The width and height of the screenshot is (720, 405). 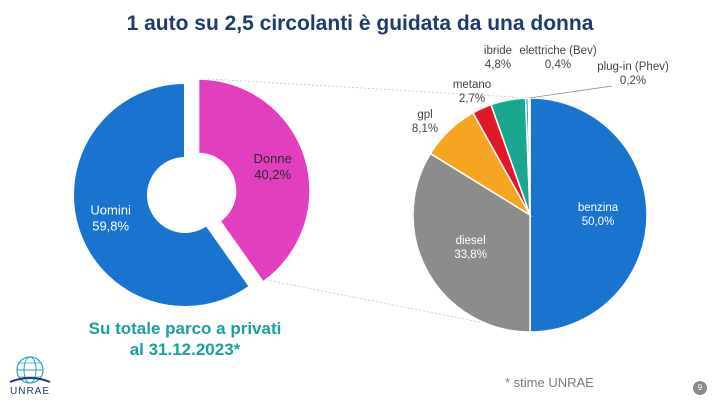 I want to click on donut-value-uomini: 59,8%, so click(x=110, y=226).